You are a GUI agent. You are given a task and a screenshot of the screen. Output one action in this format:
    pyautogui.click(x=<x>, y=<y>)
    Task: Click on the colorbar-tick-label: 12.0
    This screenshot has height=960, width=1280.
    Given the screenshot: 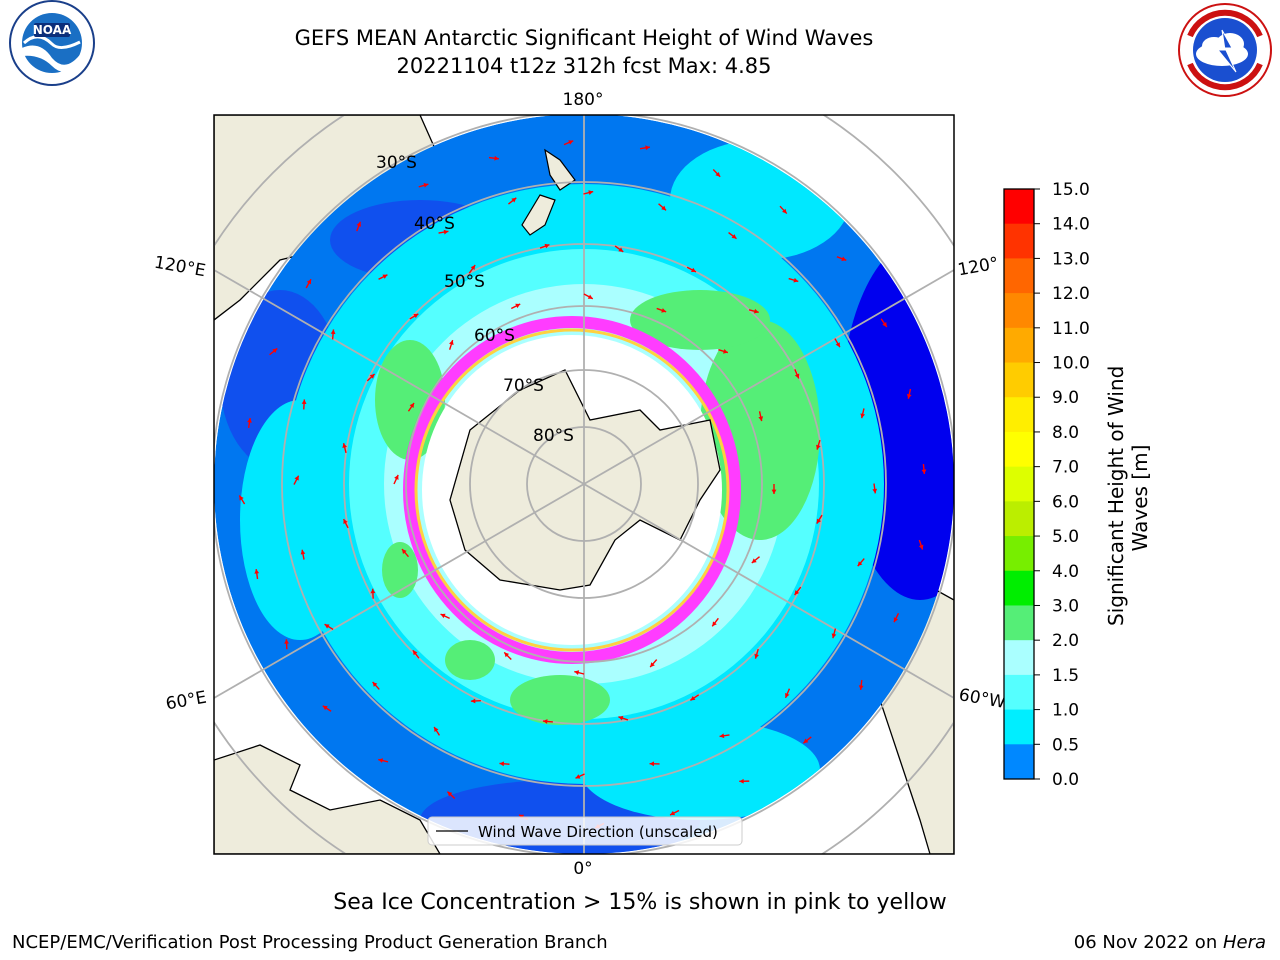 What is the action you would take?
    pyautogui.click(x=1071, y=294)
    